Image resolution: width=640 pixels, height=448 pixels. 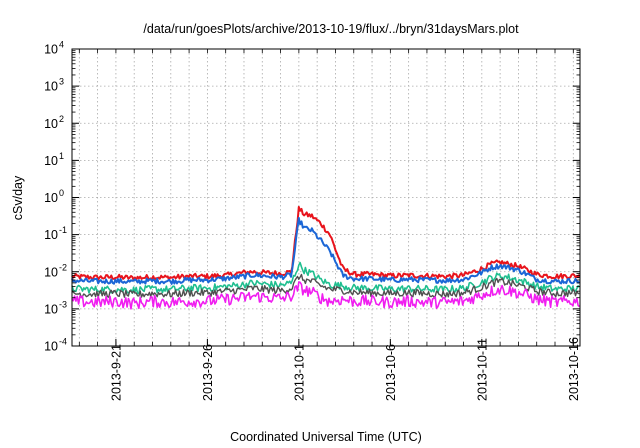 What do you see at coordinates (61, 193) in the screenshot?
I see `y-tick-label-exponent: 0` at bounding box center [61, 193].